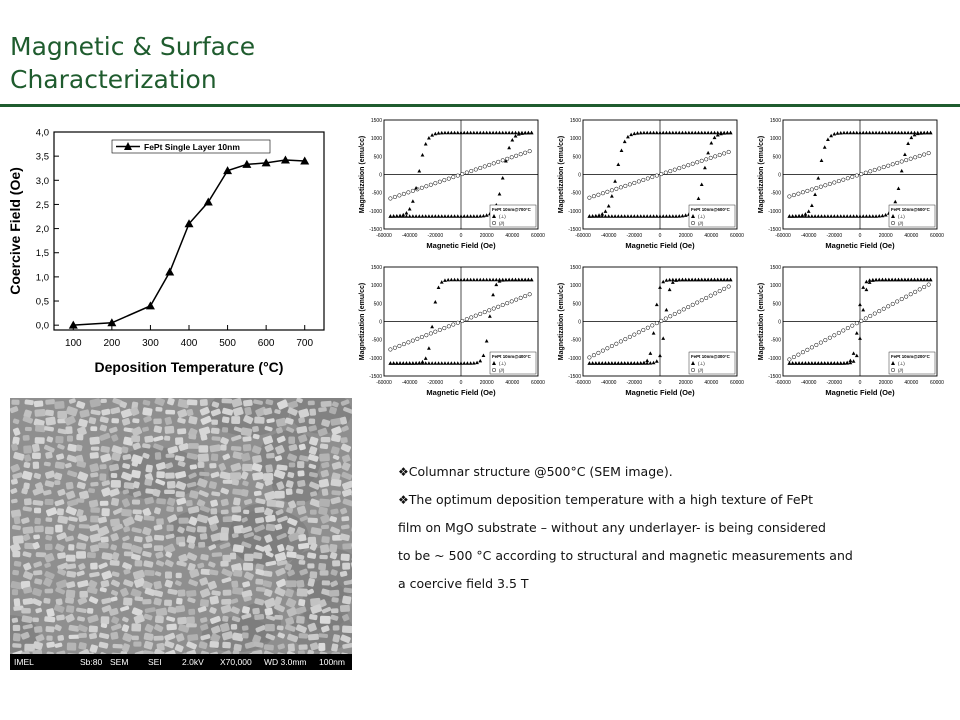 The image size is (960, 720). Describe the element at coordinates (128, 146) in the screenshot. I see `legend-marker` at that location.